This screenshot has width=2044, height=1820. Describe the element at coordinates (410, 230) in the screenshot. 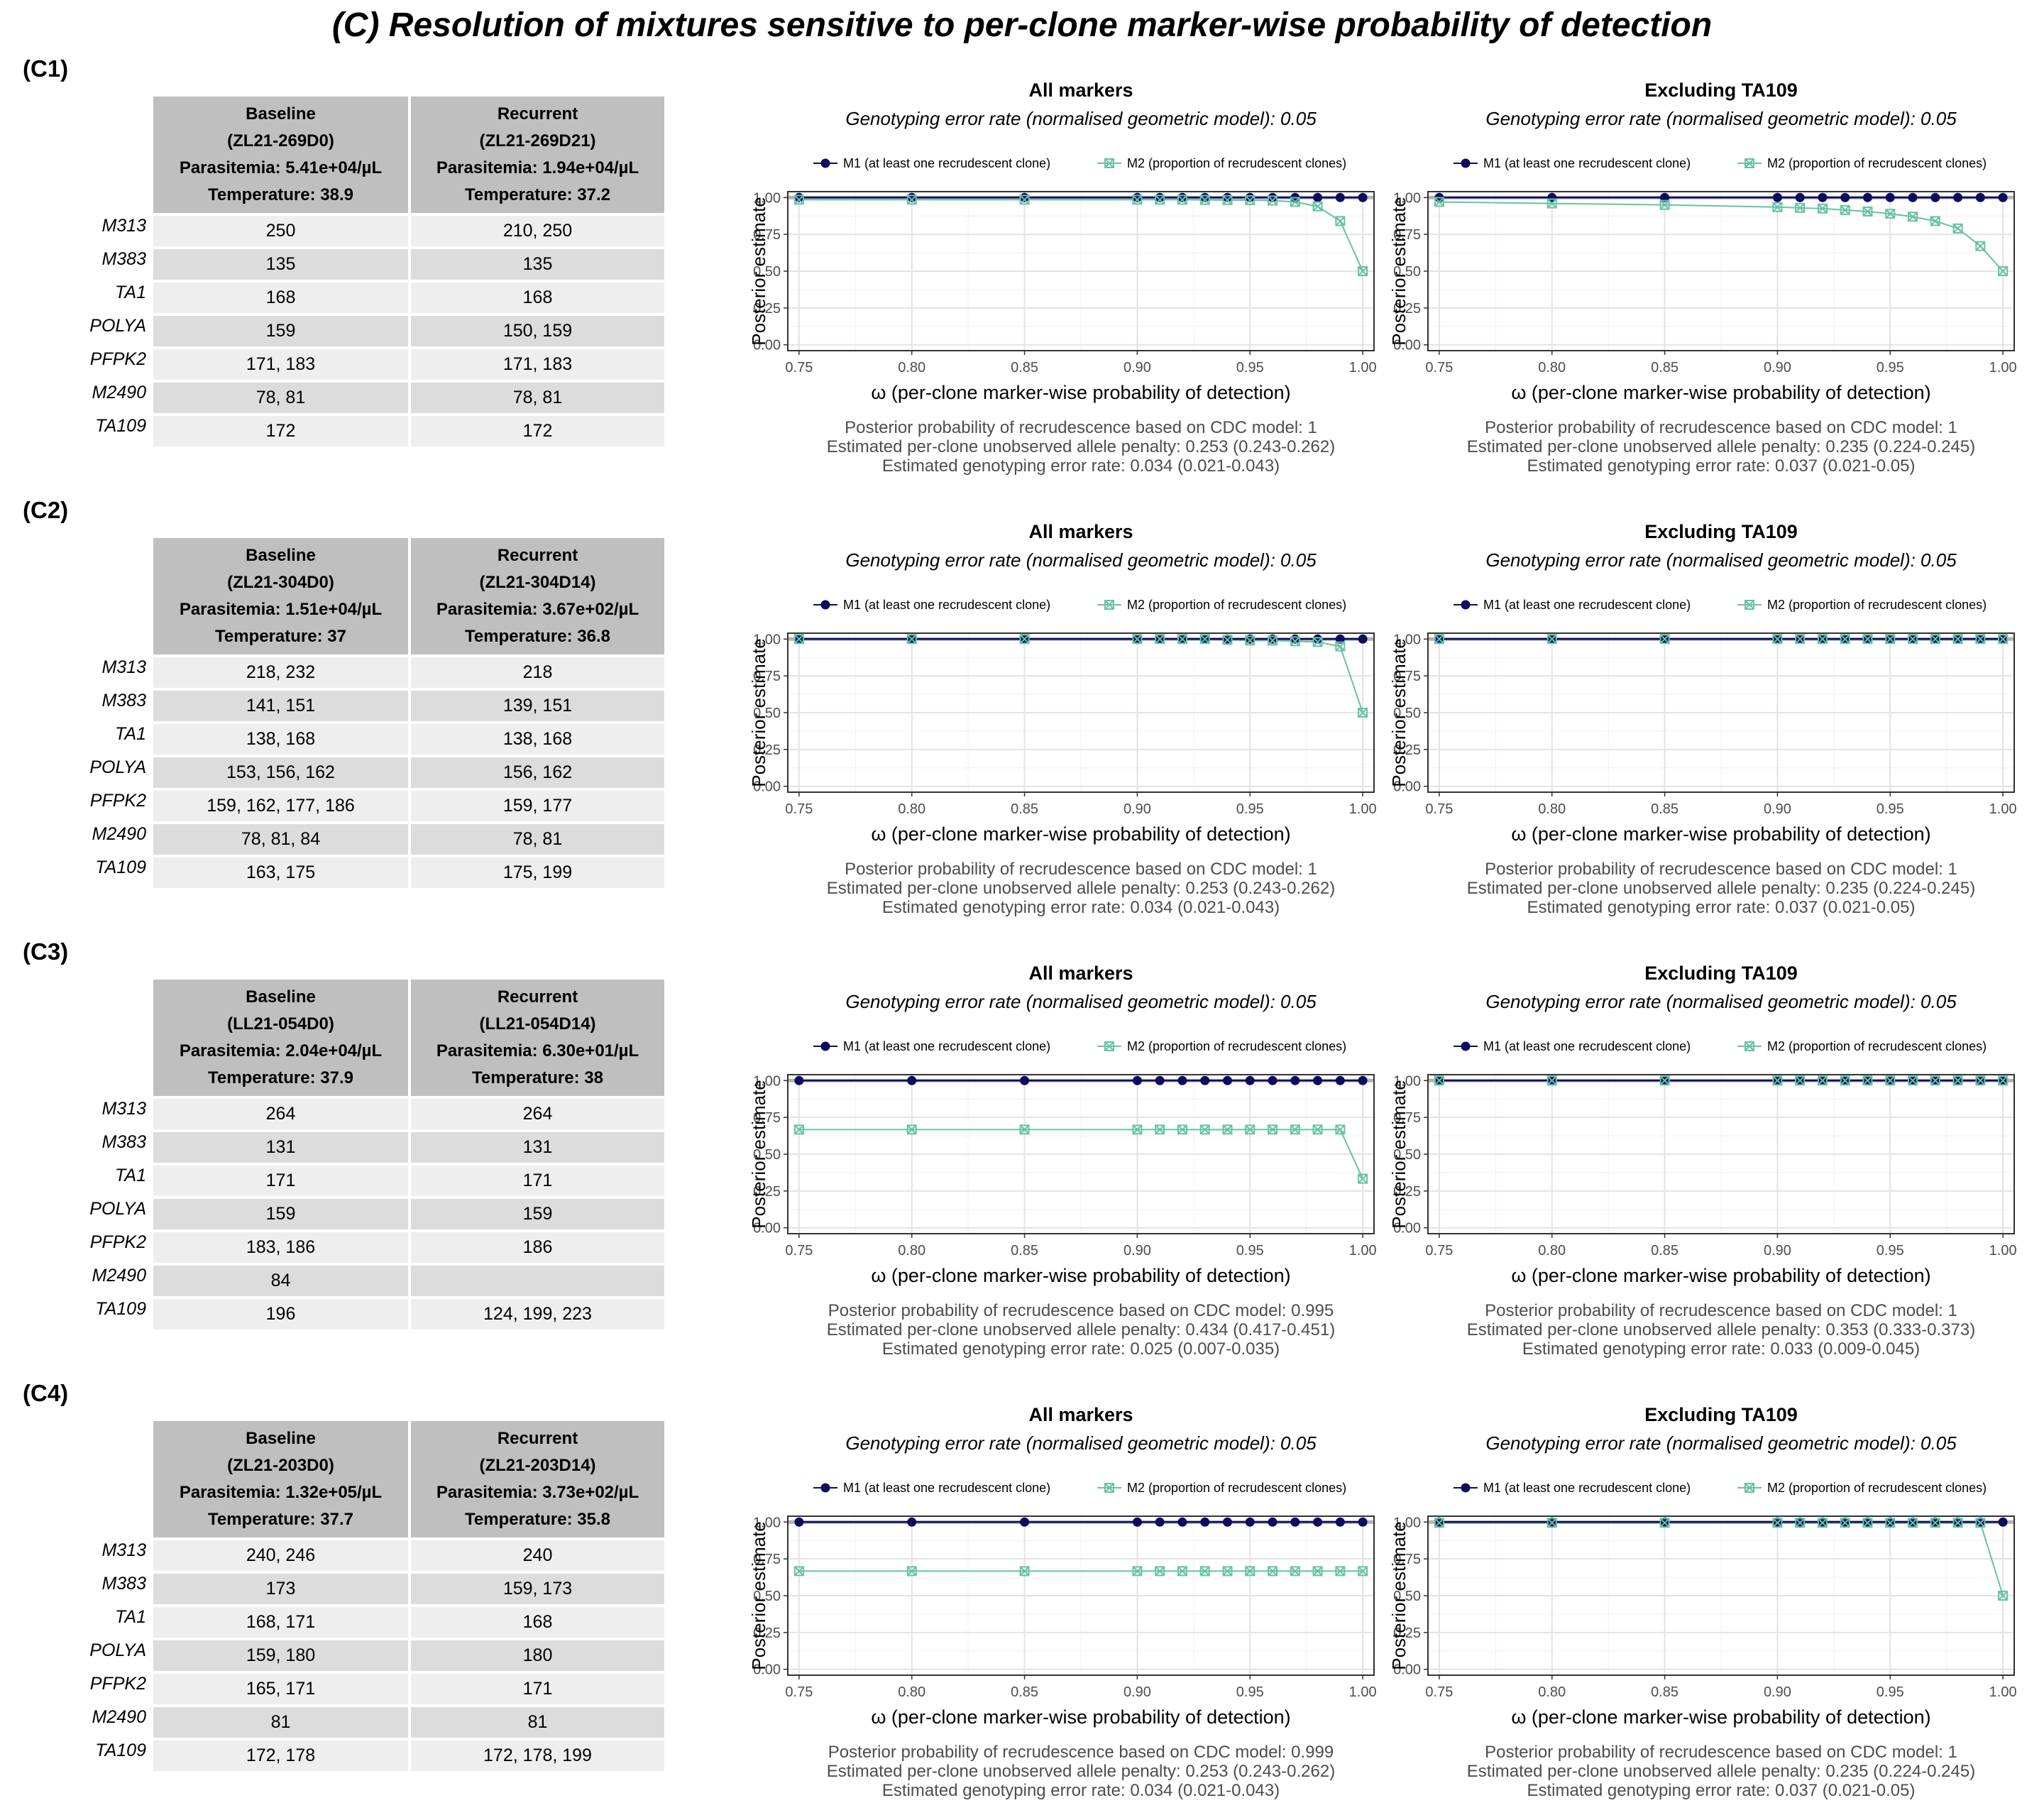

I see `table-row: 250 210, 250` at that location.